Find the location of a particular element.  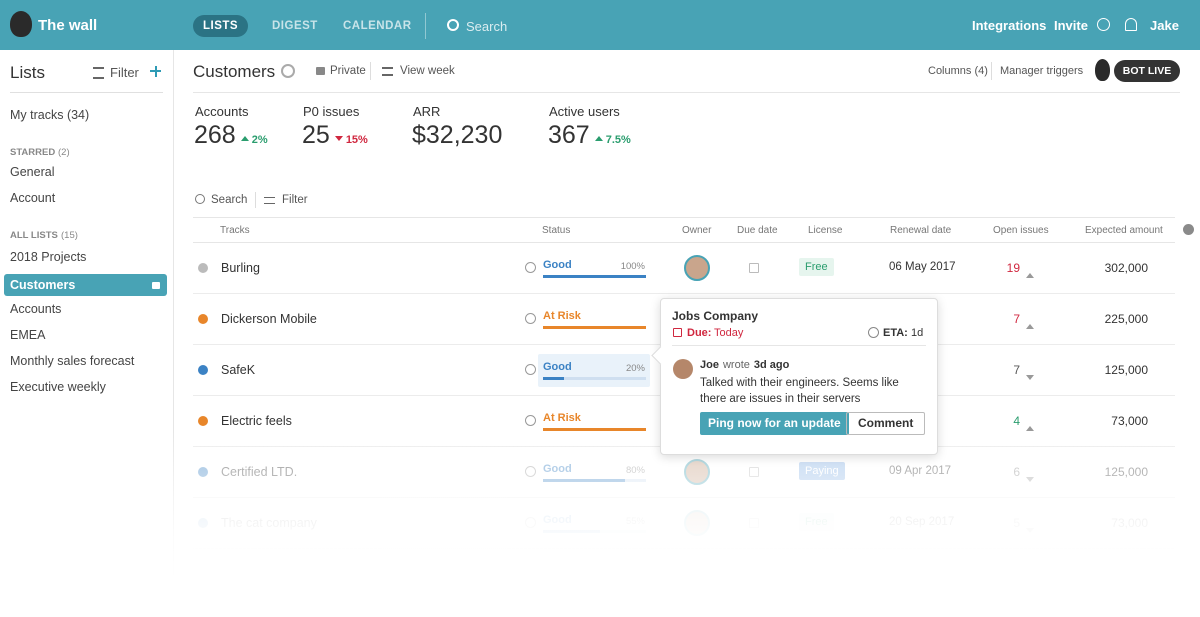

renewal-date: 06 May 2017 is located at coordinates (922, 267).